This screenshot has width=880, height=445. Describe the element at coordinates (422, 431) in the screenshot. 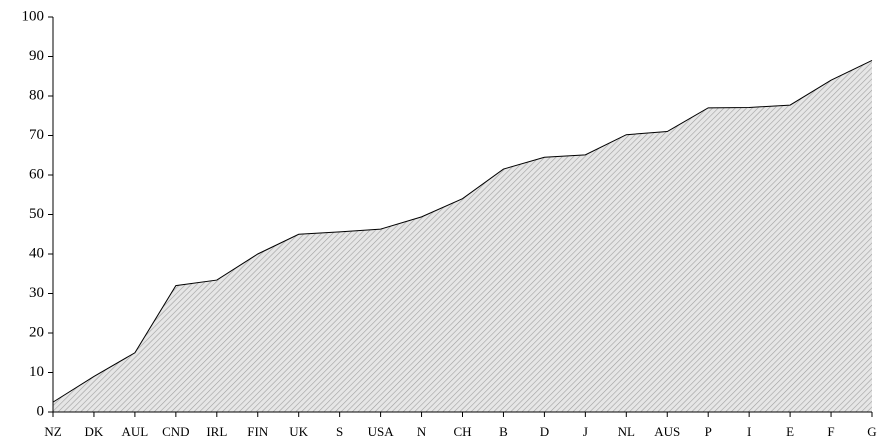

I see `x-tick-label: N` at that location.